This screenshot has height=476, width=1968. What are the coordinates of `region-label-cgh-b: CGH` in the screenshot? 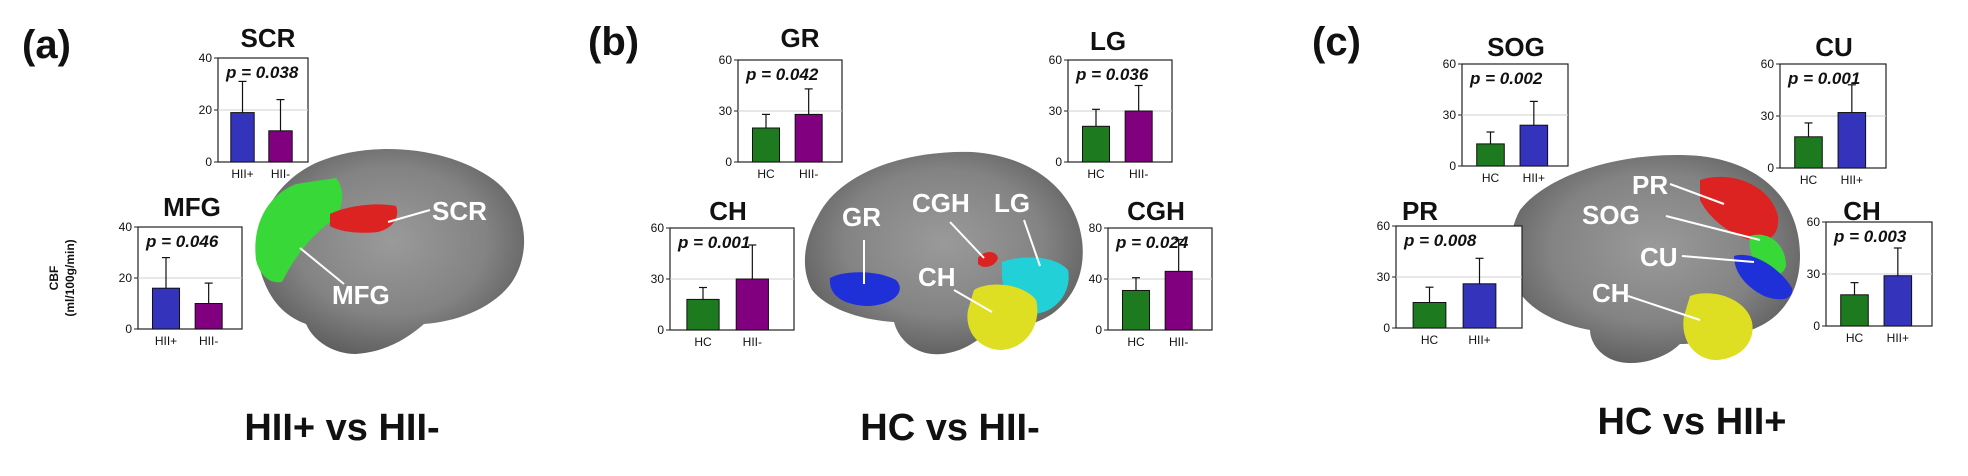 It's located at (941, 203).